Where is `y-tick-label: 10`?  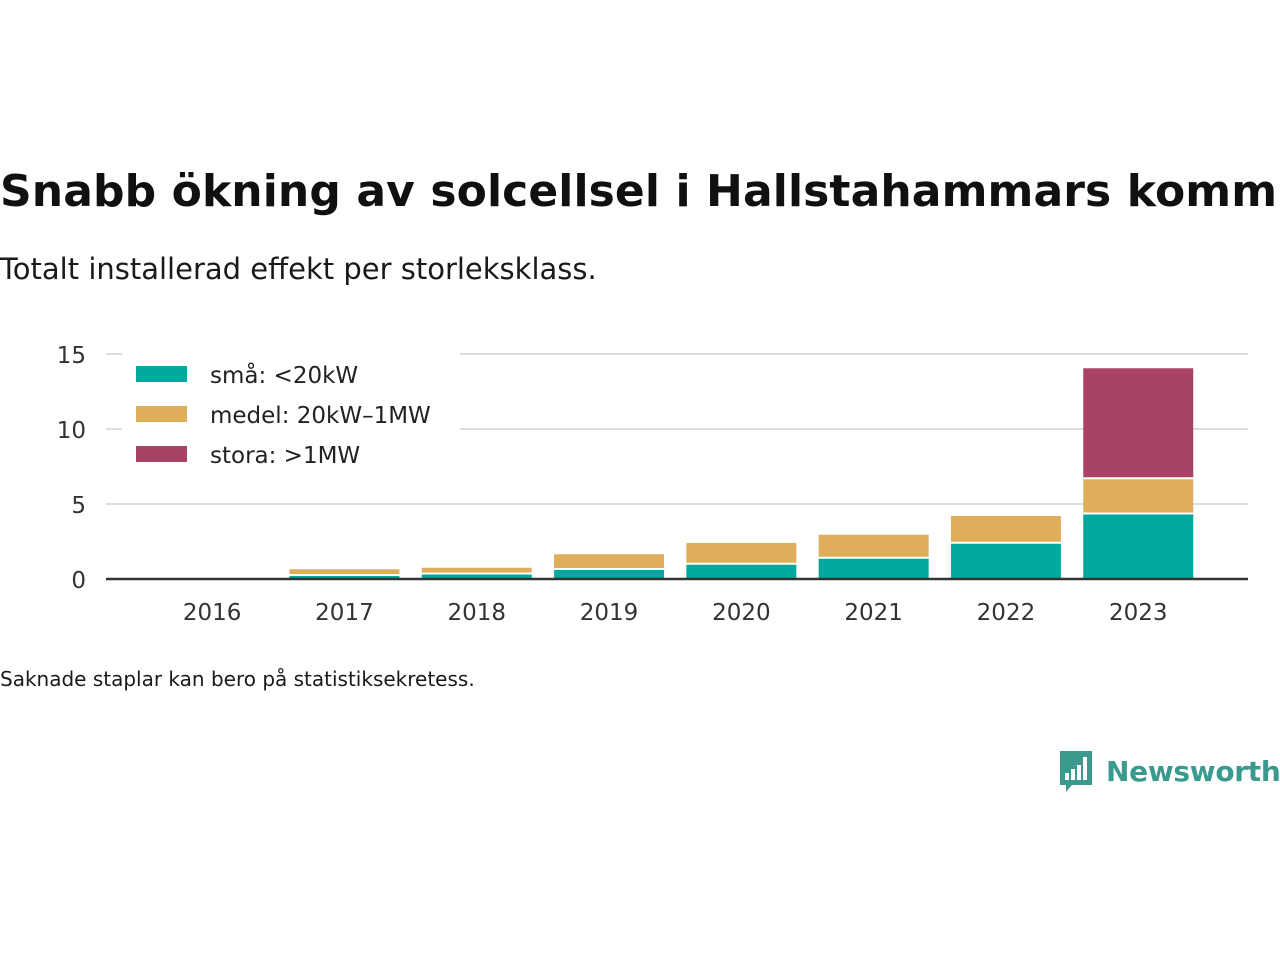 y-tick-label: 10 is located at coordinates (71, 431).